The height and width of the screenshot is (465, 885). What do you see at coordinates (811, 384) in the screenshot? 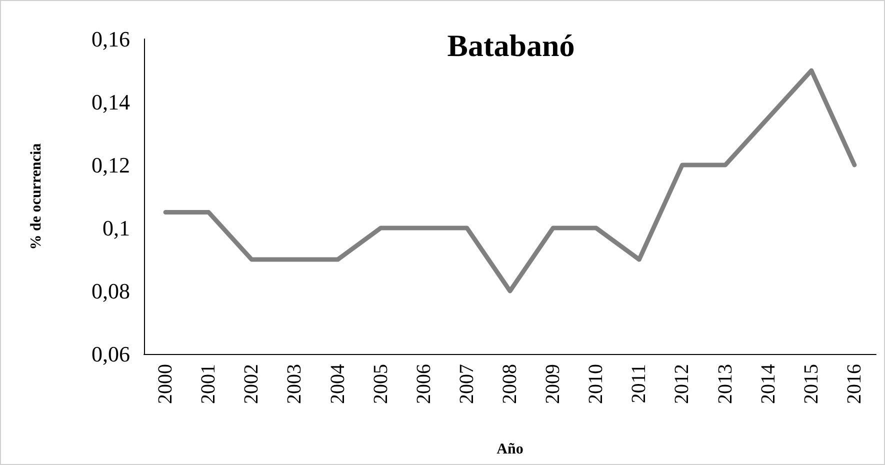
I see `x-tick-label: 2015` at bounding box center [811, 384].